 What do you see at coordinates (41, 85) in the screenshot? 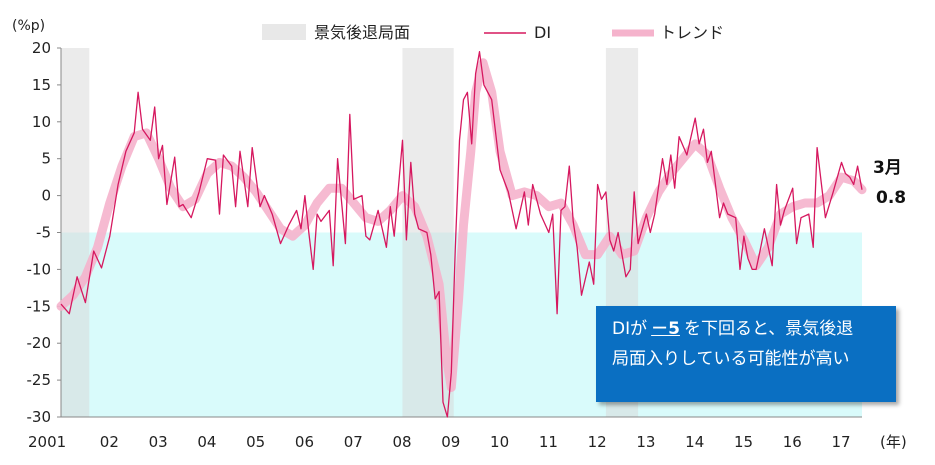
I see `y-tick-label: 15` at bounding box center [41, 85].